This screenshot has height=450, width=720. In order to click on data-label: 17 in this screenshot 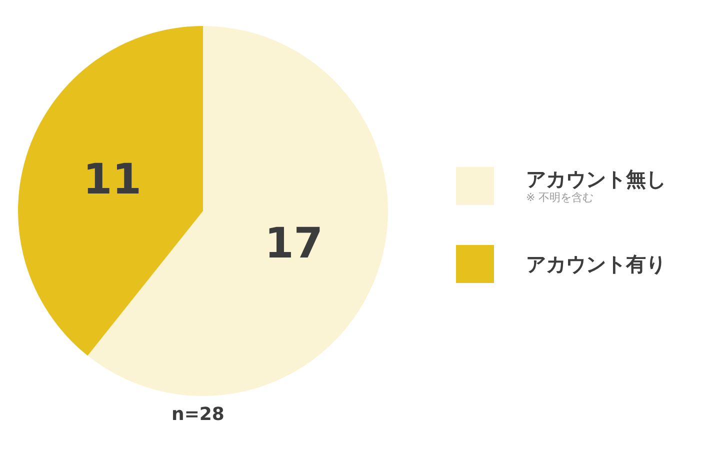, I will do `click(294, 243)`.